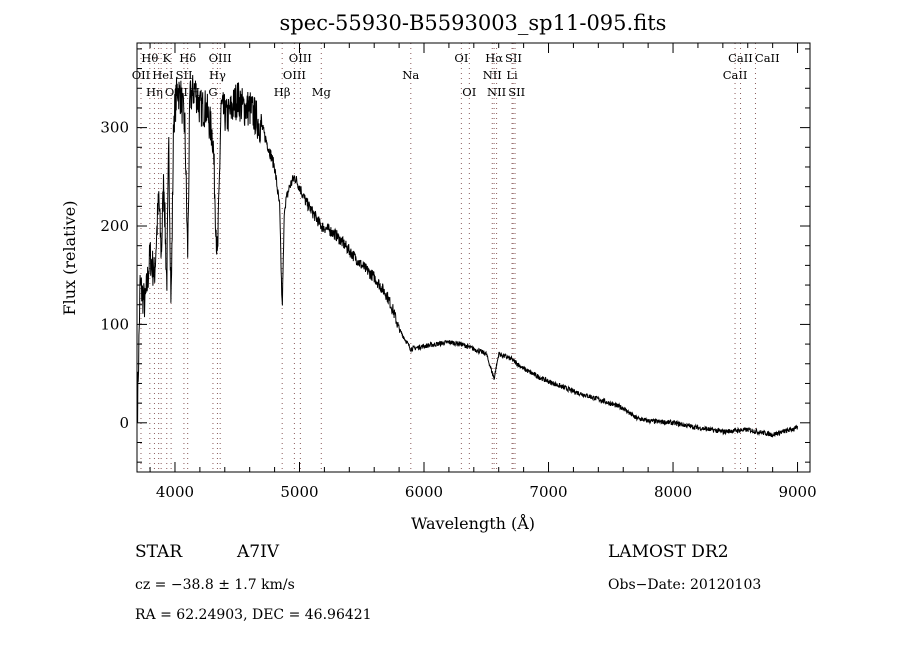 The width and height of the screenshot is (900, 650). What do you see at coordinates (473, 23) in the screenshot?
I see `chart-title: spec-55930-B5593003_sp11-095.fits` at bounding box center [473, 23].